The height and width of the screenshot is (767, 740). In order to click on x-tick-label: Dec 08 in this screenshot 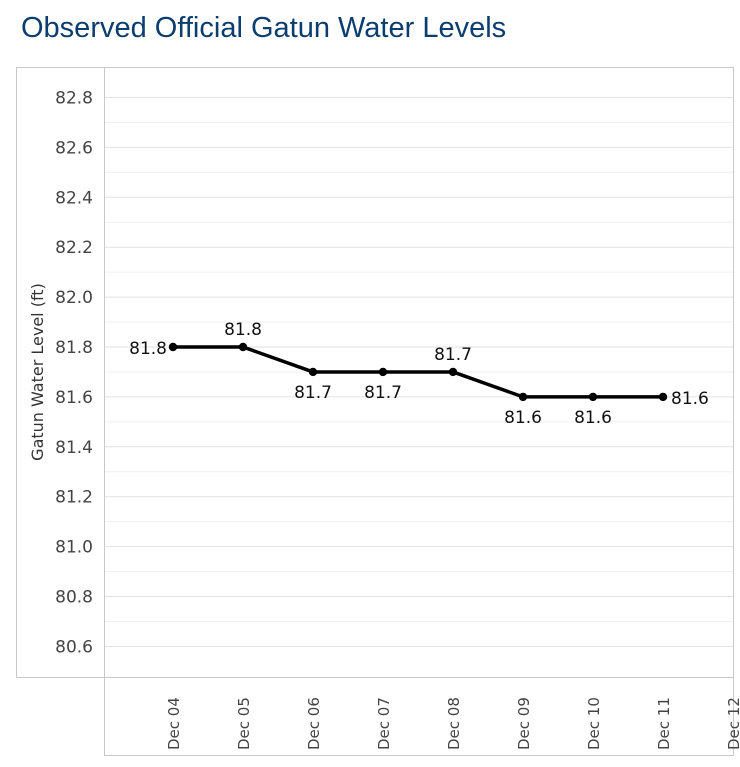, I will do `click(454, 723)`.